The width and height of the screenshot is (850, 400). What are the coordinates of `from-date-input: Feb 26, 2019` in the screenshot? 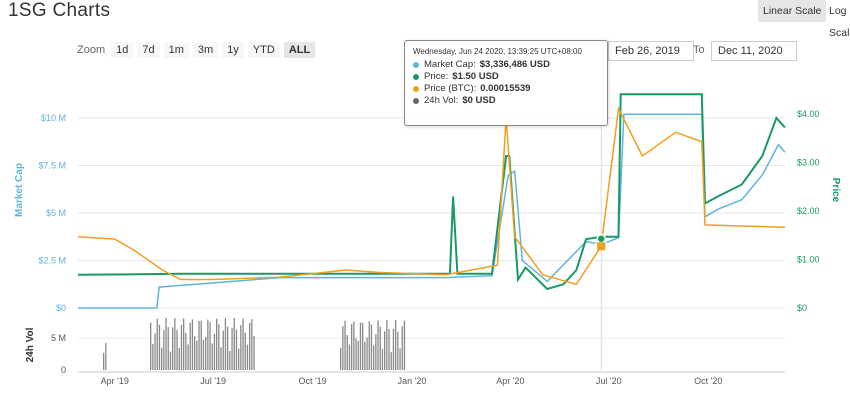 It's located at (651, 51).